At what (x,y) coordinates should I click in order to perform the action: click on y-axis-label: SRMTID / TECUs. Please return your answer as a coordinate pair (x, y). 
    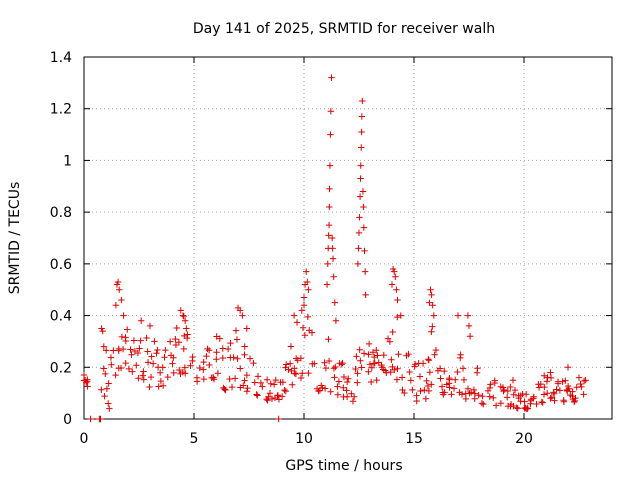
    Looking at the image, I should click on (15, 238).